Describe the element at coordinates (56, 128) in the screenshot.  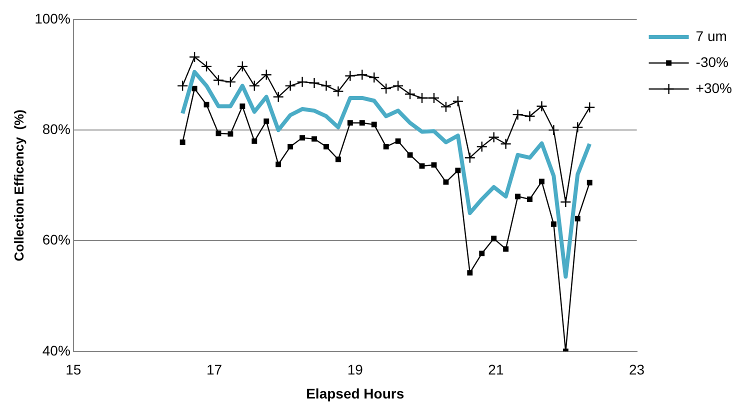
I see `y-tick-label: 80%` at that location.